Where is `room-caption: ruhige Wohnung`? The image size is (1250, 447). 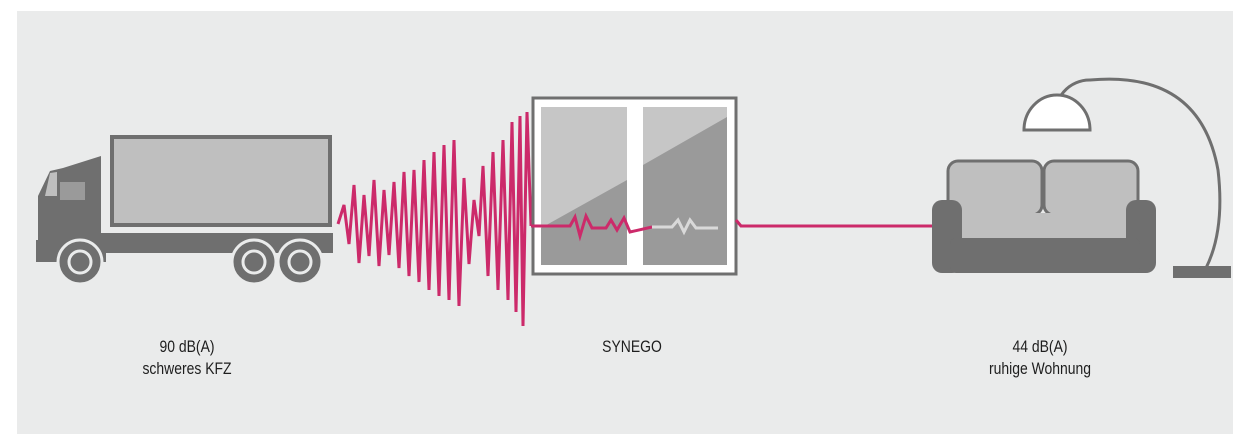
room-caption: ruhige Wohnung is located at coordinates (1040, 368).